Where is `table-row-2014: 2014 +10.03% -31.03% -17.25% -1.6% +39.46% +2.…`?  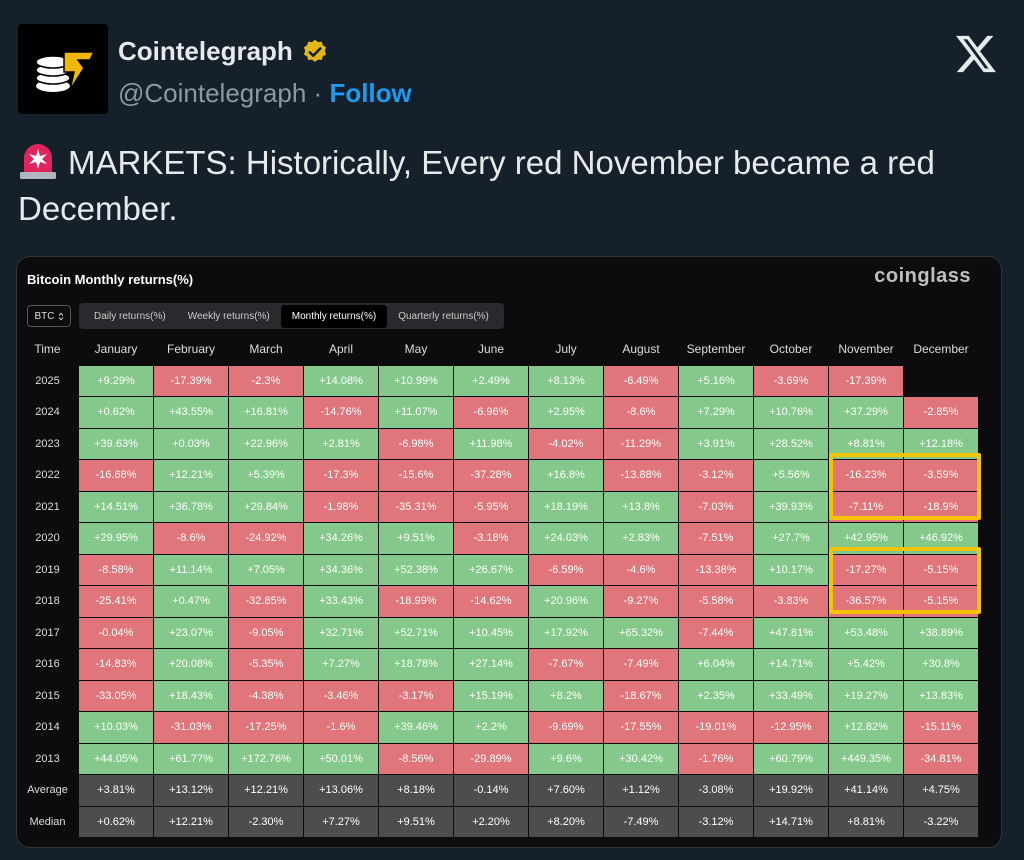 table-row-2014: 2014 +10.03% -31.03% -17.25% -1.6% +39.46% +2.… is located at coordinates (498, 728).